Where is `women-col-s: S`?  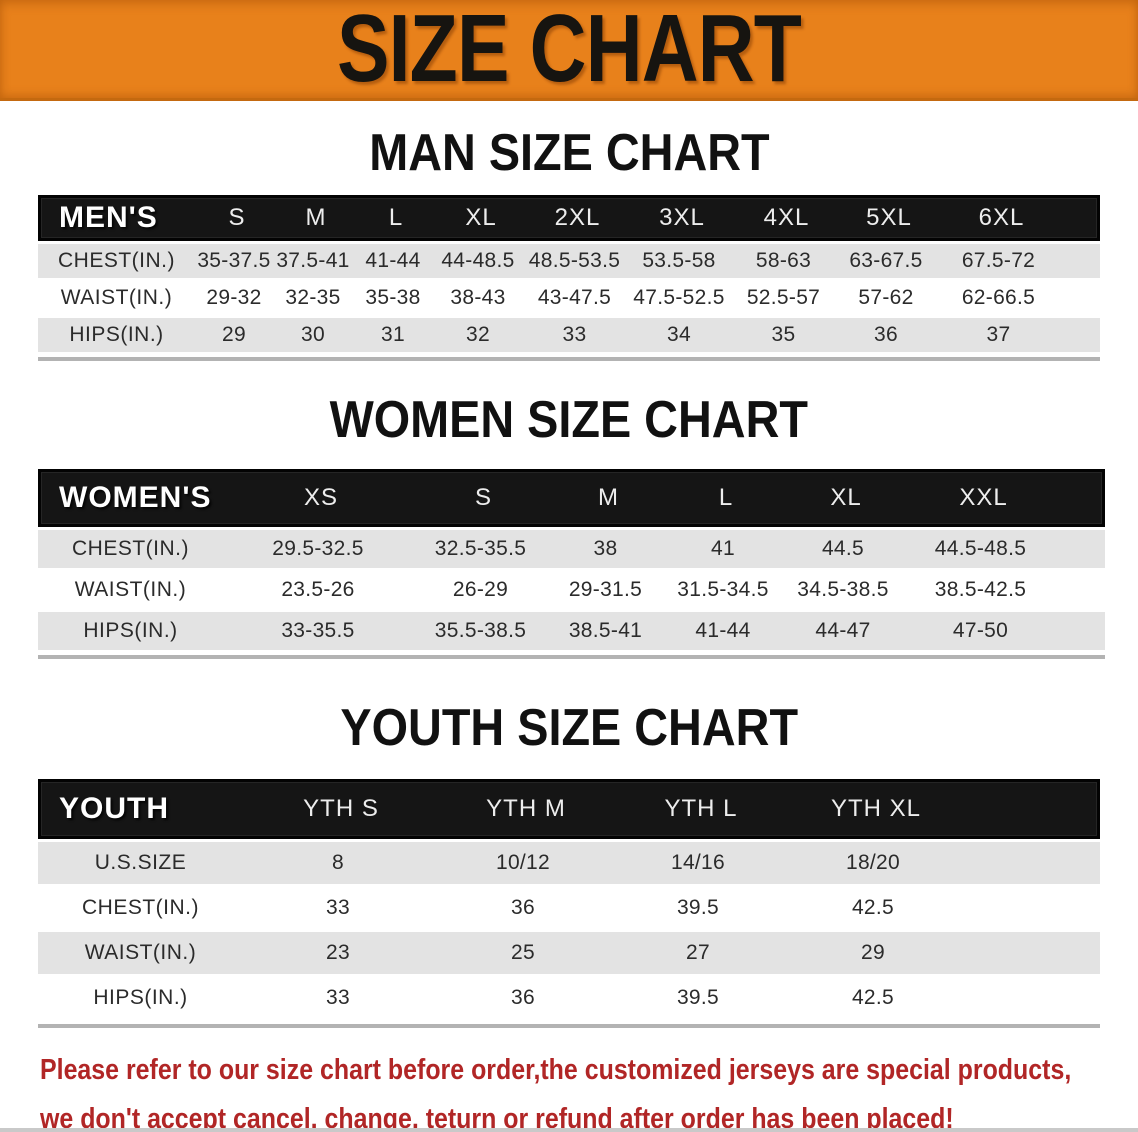 women-col-s: S is located at coordinates (483, 497).